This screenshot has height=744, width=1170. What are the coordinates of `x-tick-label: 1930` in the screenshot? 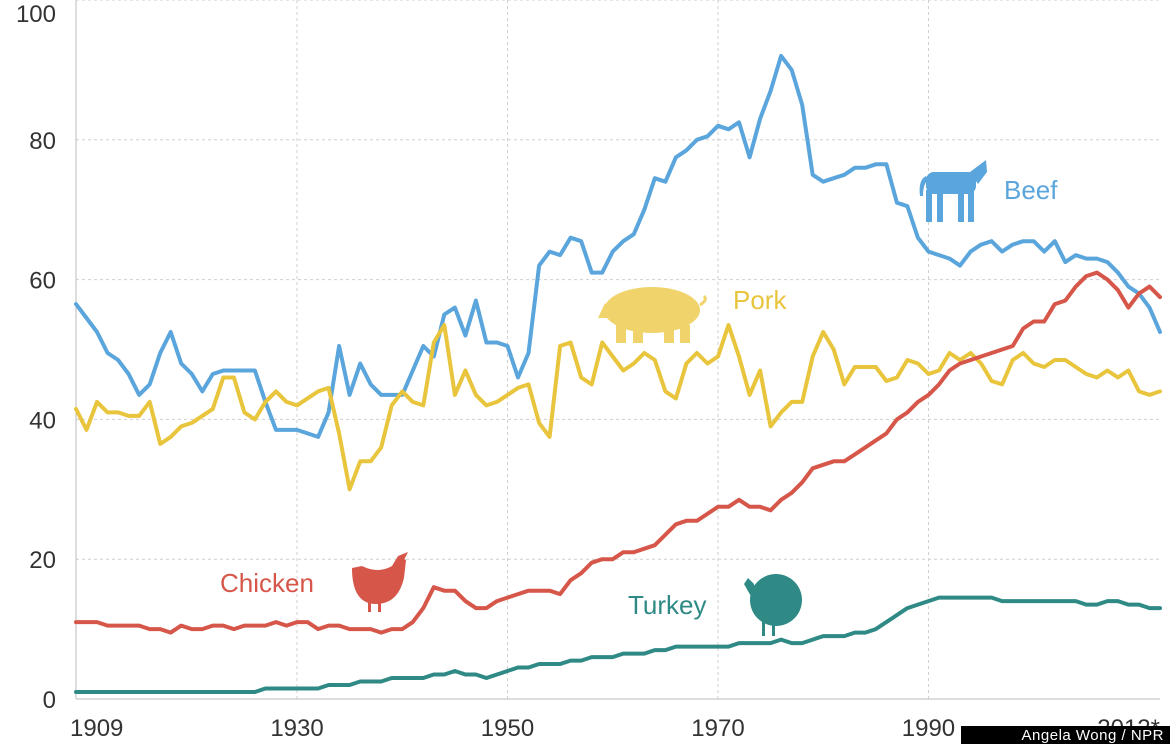 It's located at (296, 728).